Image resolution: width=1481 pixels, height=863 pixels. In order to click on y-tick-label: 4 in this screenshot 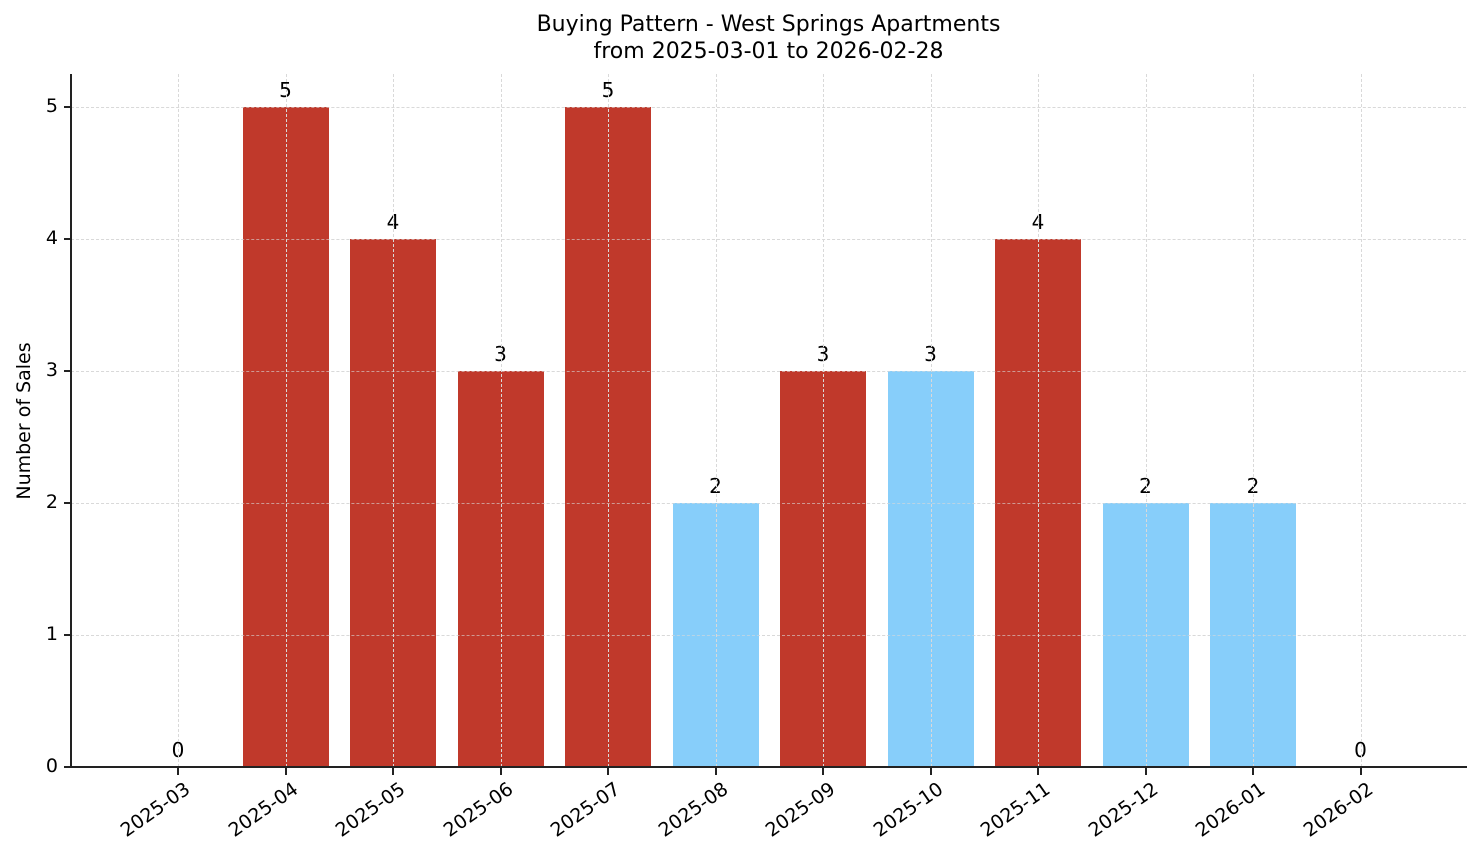, I will do `click(51, 238)`.